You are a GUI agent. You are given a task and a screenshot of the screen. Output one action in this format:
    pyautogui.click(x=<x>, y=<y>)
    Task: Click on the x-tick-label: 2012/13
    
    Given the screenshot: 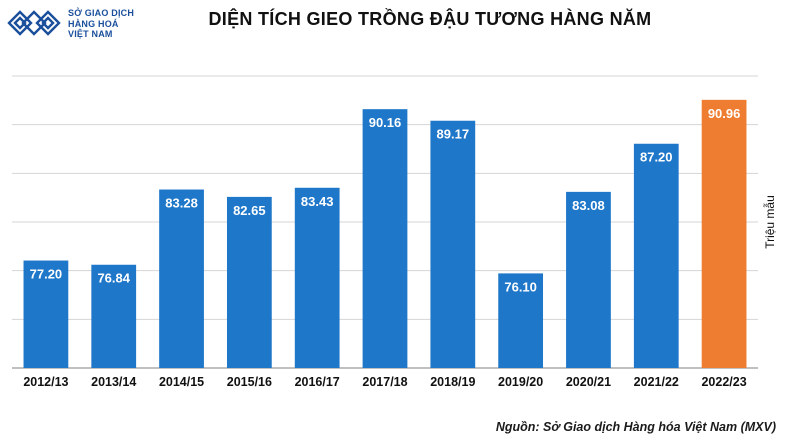 What is the action you would take?
    pyautogui.click(x=45, y=382)
    